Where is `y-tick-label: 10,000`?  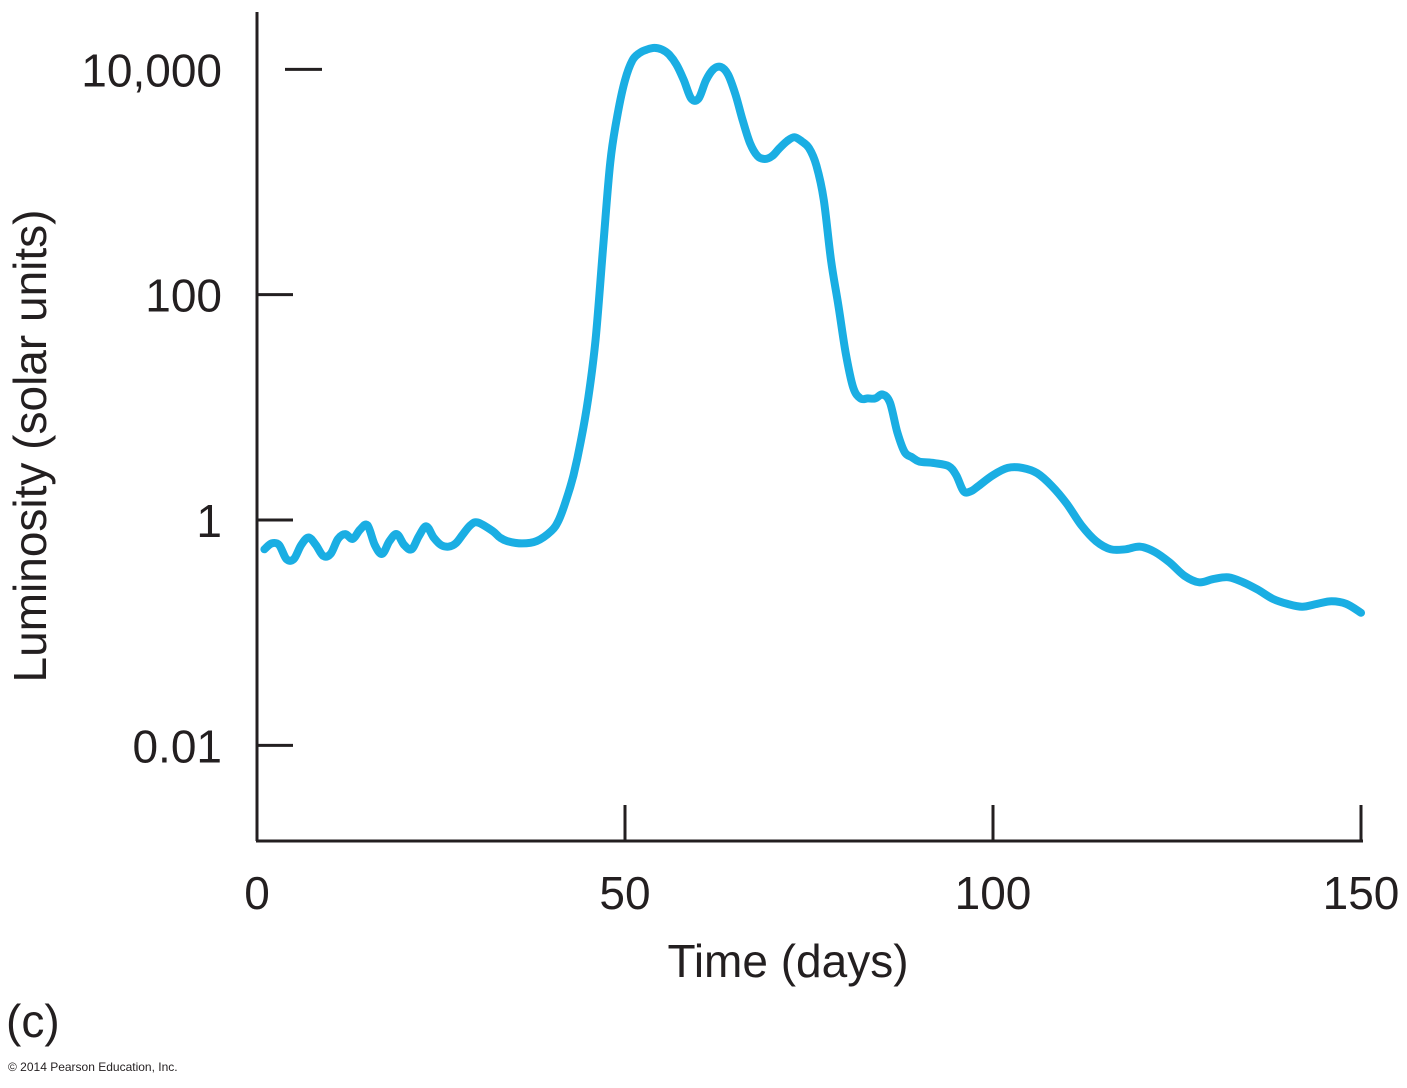 y-tick-label: 10,000 is located at coordinates (151, 70).